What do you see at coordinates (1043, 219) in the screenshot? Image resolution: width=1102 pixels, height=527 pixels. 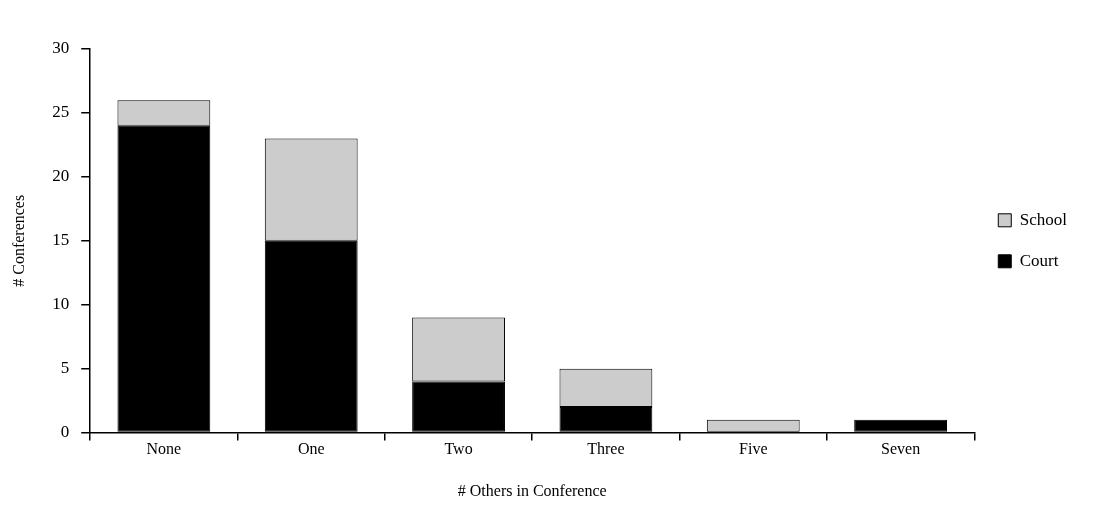 I see `legend-label: School` at bounding box center [1043, 219].